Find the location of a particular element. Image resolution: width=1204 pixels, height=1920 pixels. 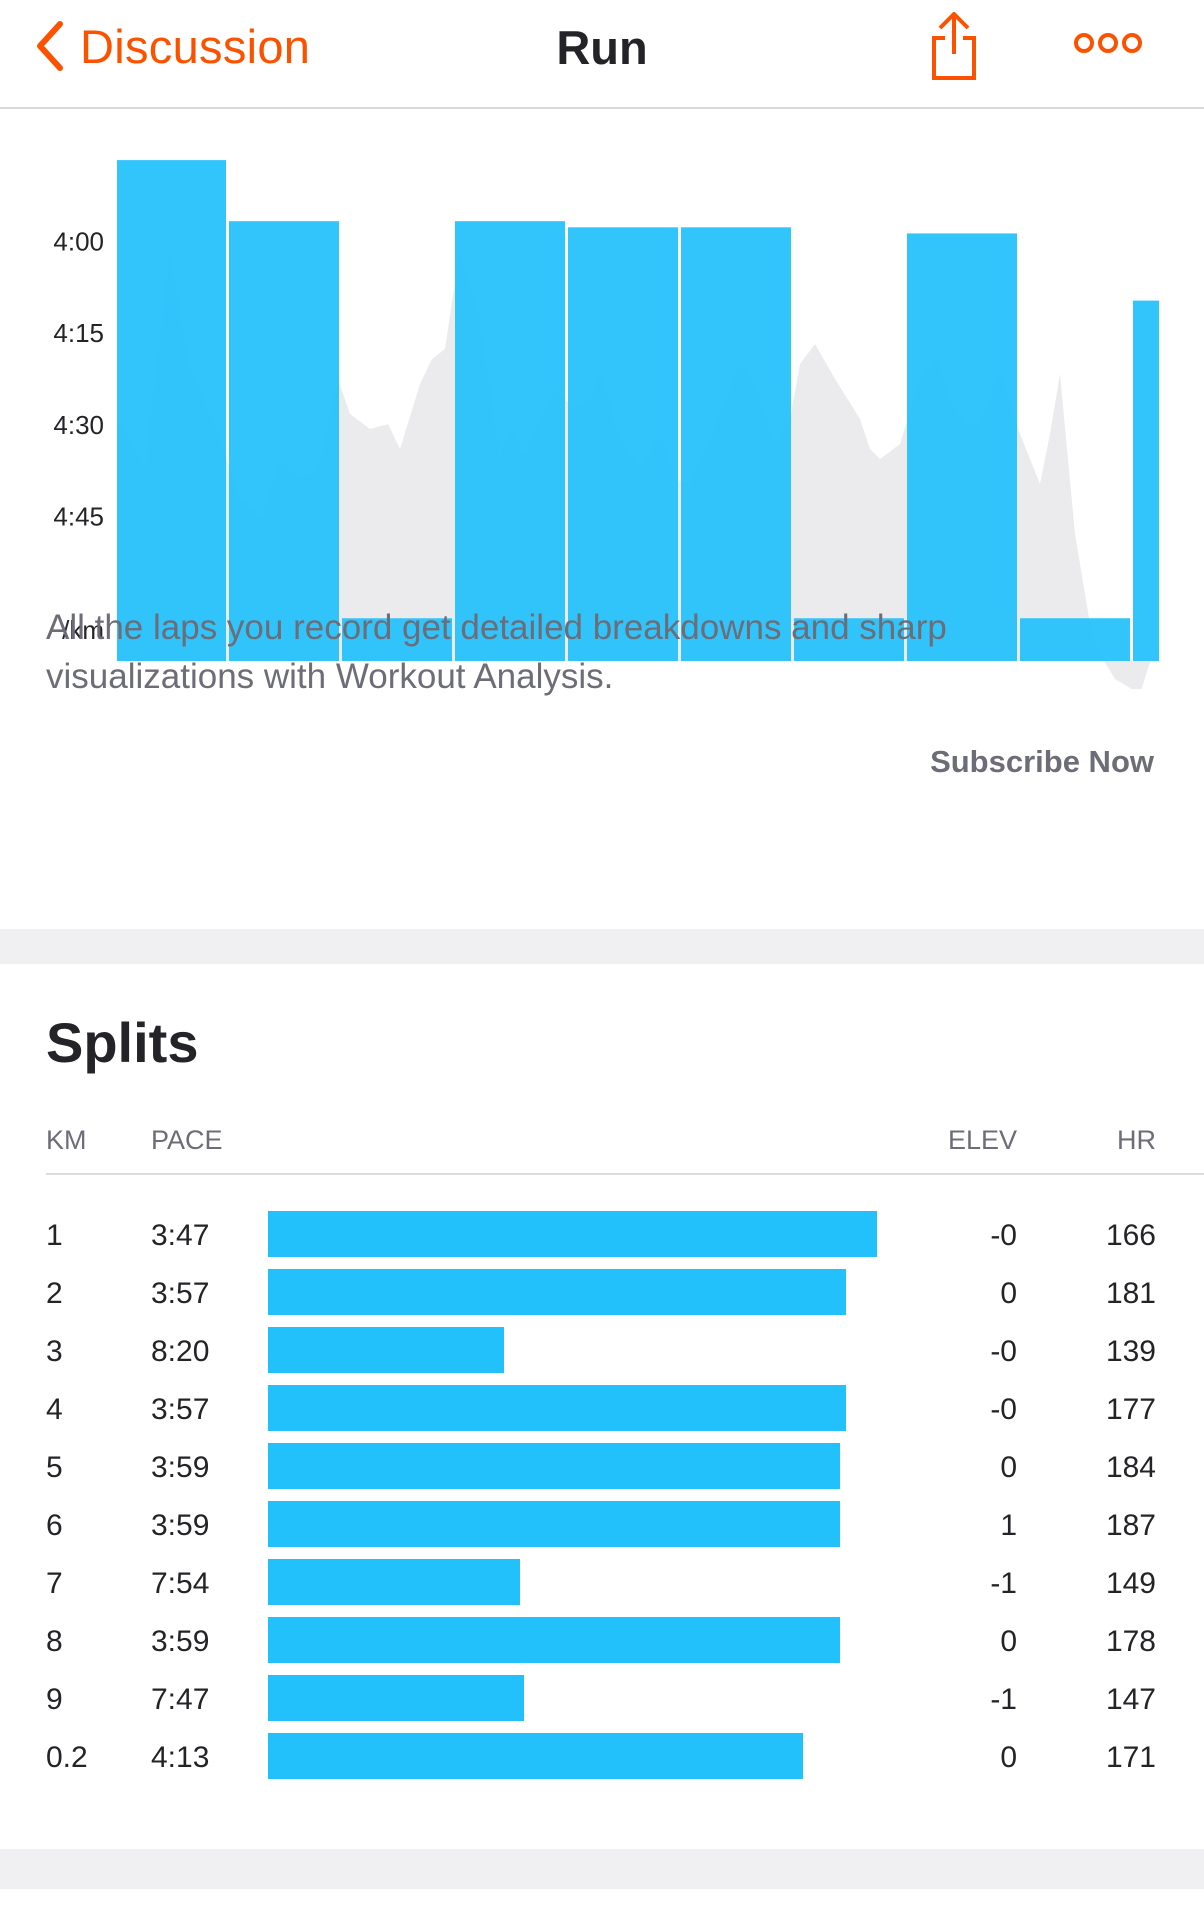

splits-heading: Splits is located at coordinates (122, 1042).